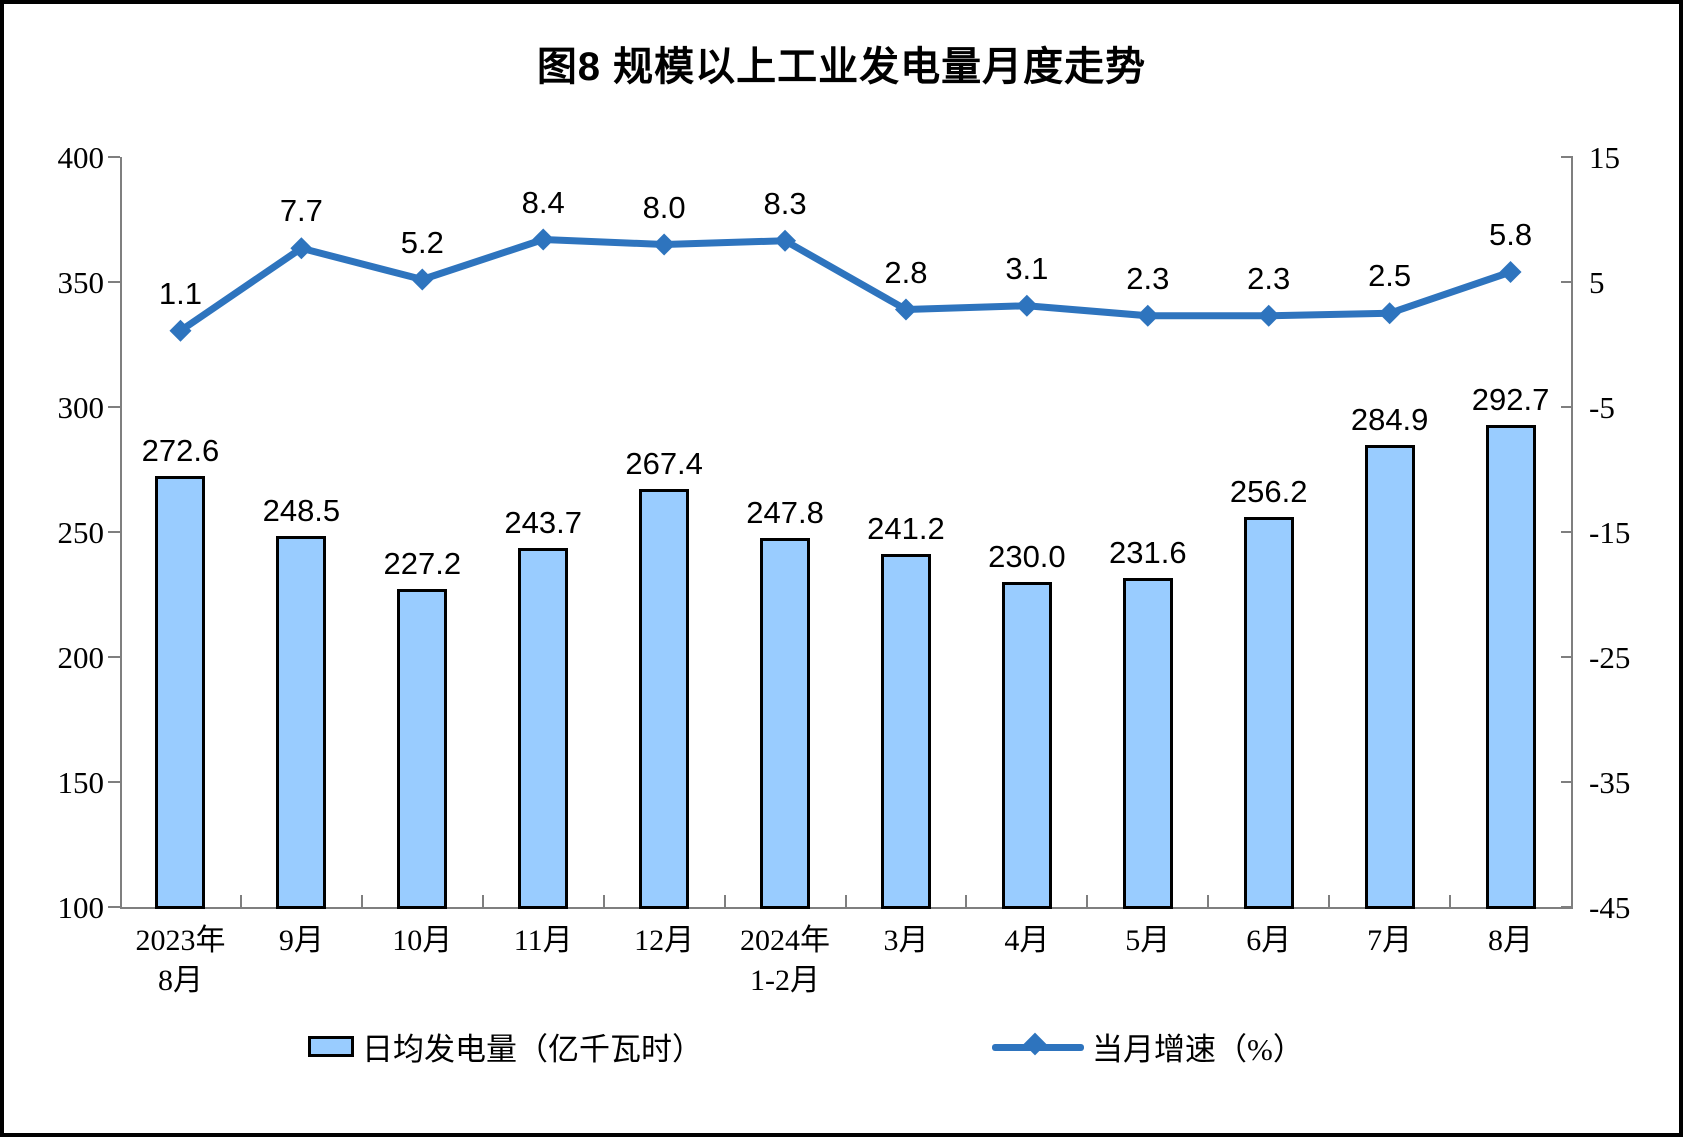 This screenshot has width=1683, height=1137. I want to click on x-axis-category-label: 5月, so click(1148, 940).